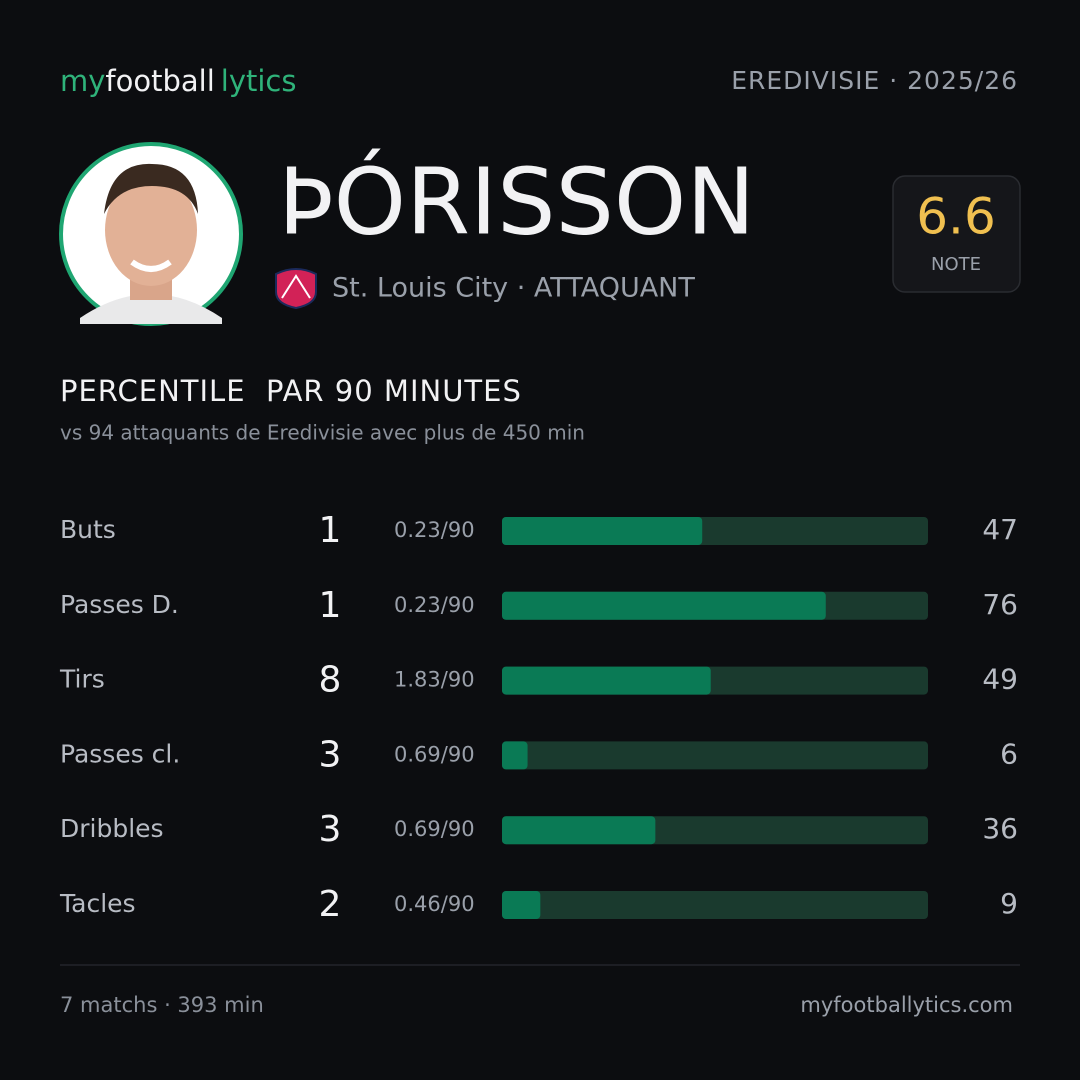 This screenshot has height=1080, width=1080. What do you see at coordinates (120, 753) in the screenshot?
I see `stat-label: Passes cl.` at bounding box center [120, 753].